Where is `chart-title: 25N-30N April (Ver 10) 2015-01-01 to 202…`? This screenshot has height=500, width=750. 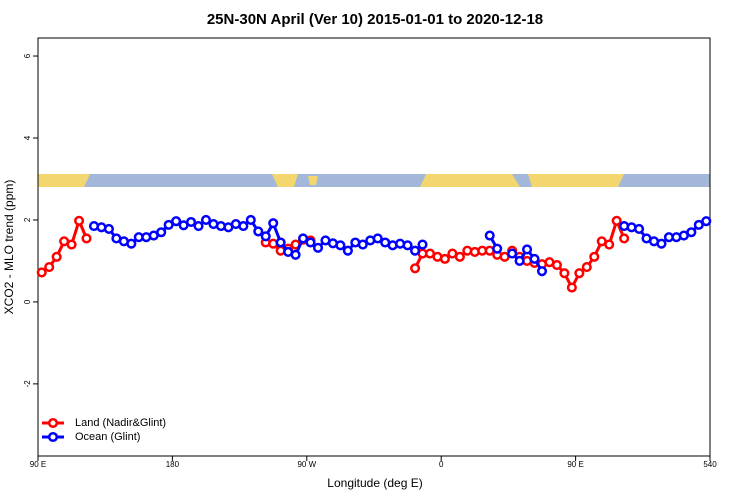
chart-title: 25N-30N April (Ver 10) 2015-01-01 to 202… is located at coordinates (375, 19).